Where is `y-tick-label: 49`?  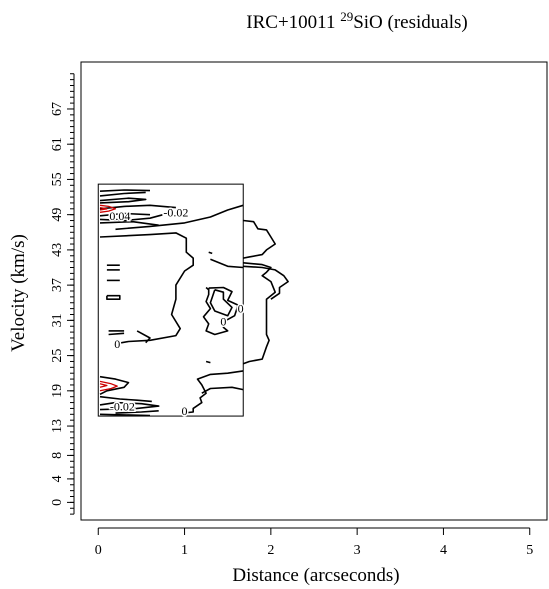
y-tick-label: 49 is located at coordinates (57, 215).